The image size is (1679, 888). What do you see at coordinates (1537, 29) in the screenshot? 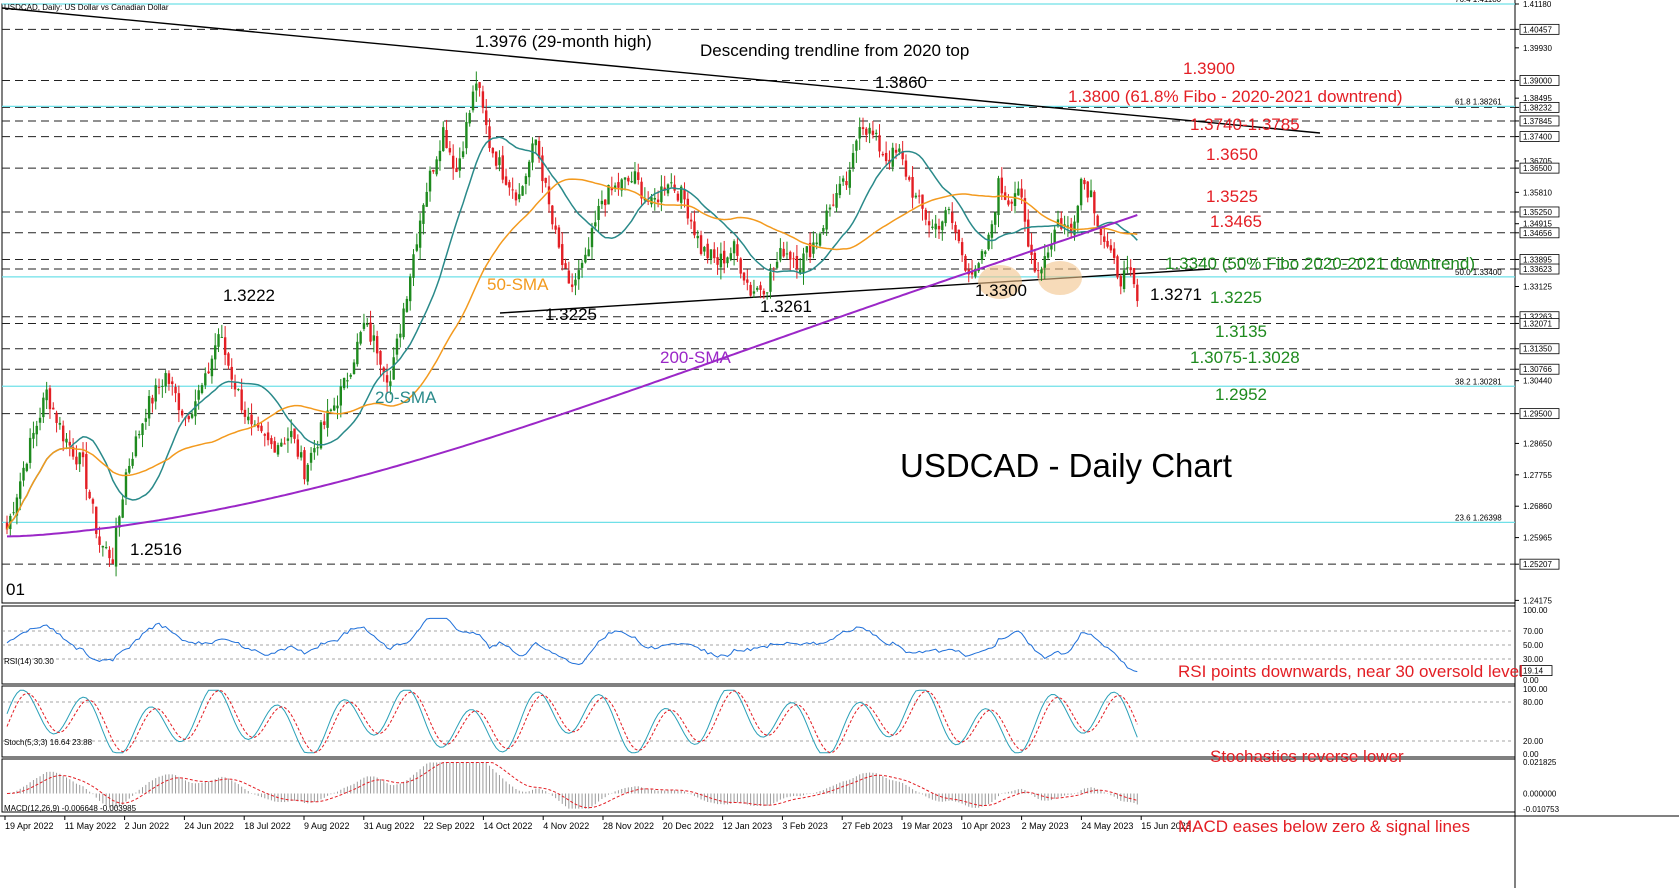
I see `y-tick-label: 1.40457` at bounding box center [1537, 29].